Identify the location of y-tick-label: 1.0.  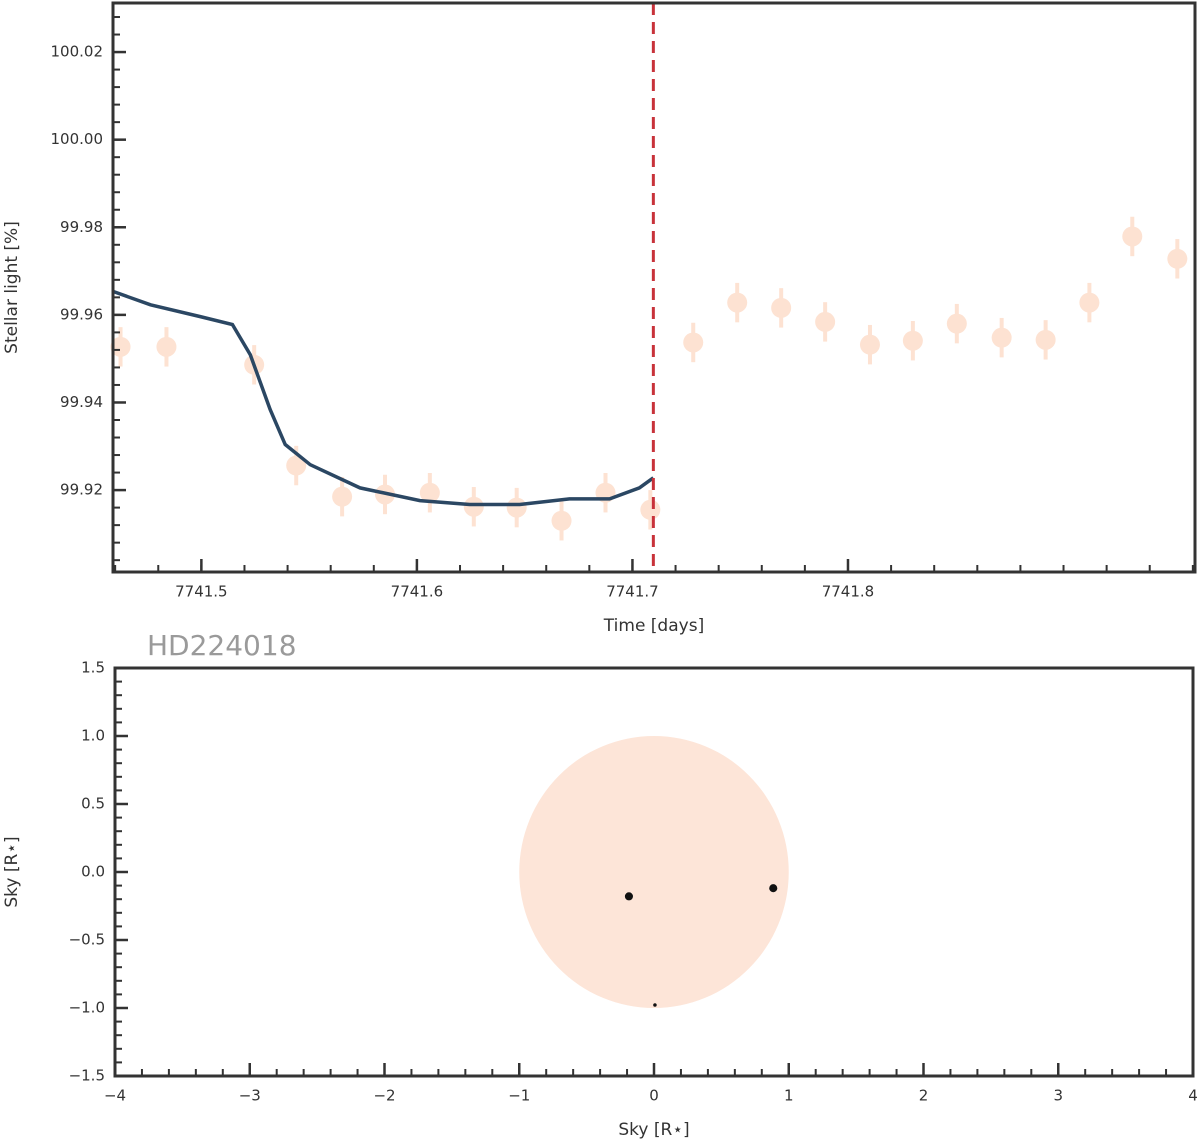
(93, 736).